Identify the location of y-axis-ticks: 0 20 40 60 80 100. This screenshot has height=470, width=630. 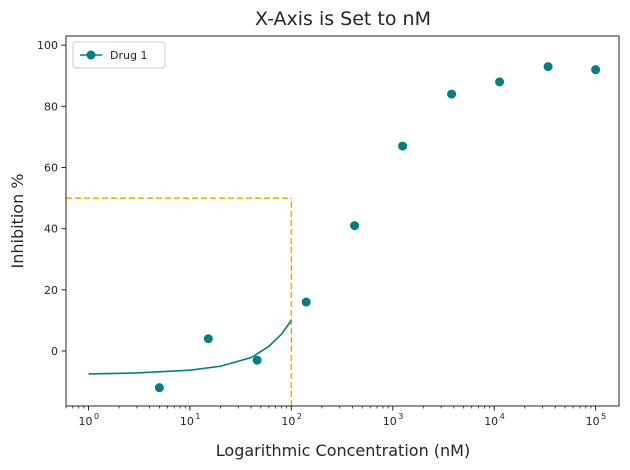
(51, 198).